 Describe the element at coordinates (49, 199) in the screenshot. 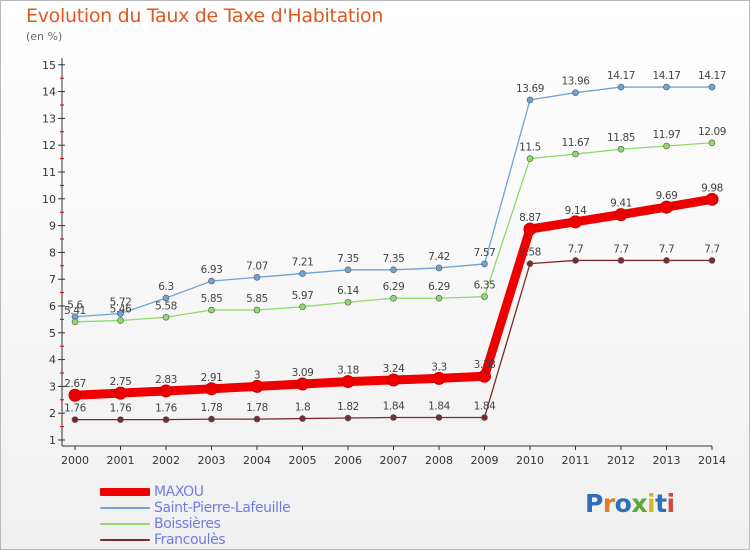

I see `y-tick-label: 10` at that location.